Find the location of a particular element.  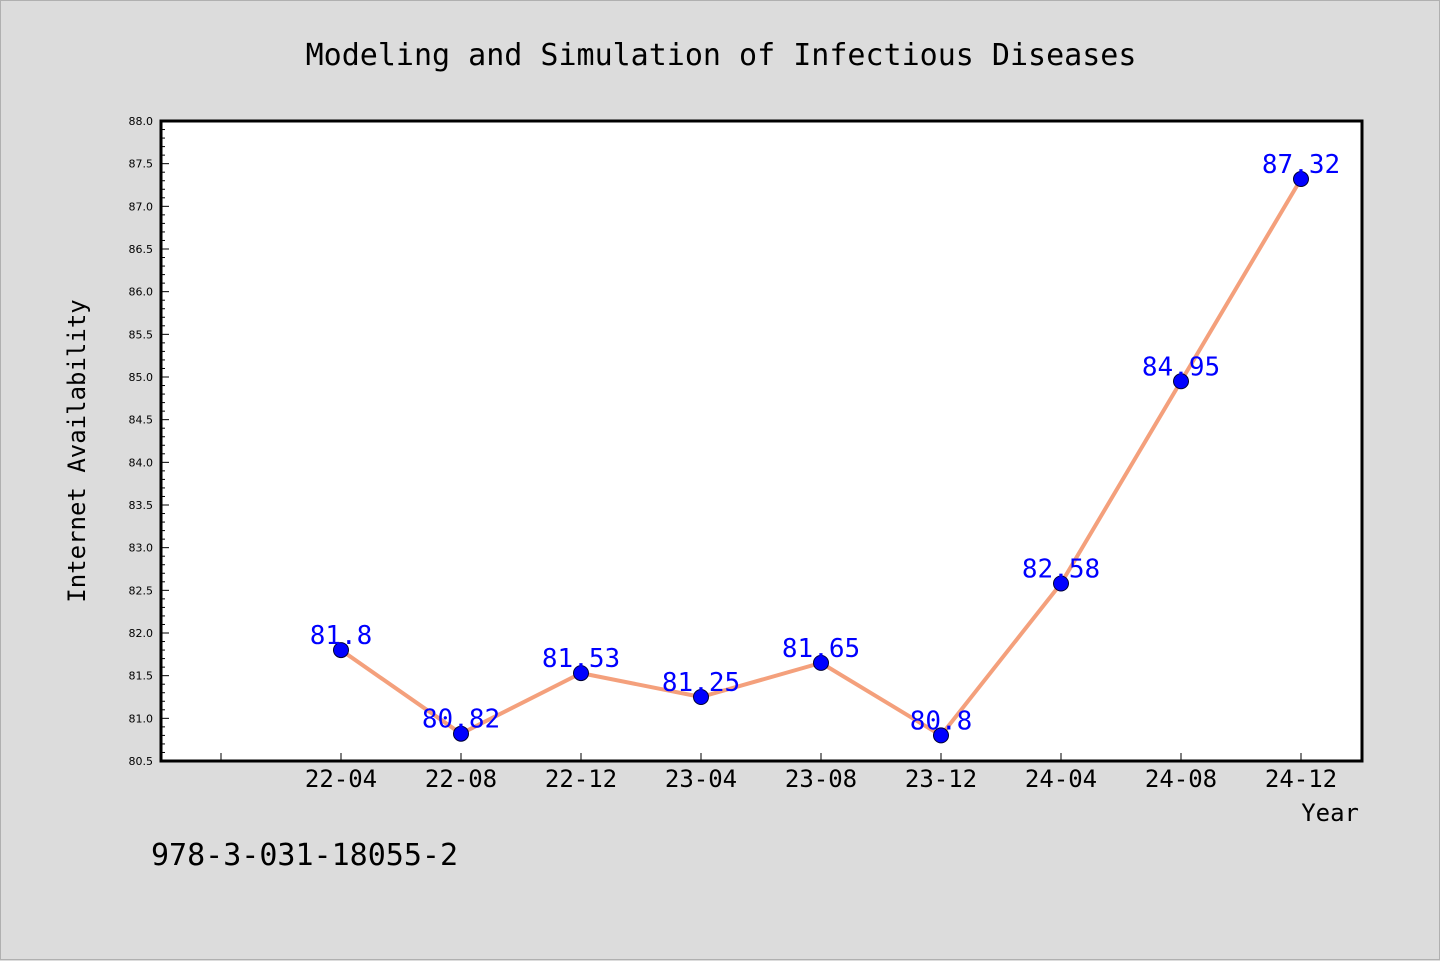

y-tick-label: 83.5 is located at coordinates (141, 505).